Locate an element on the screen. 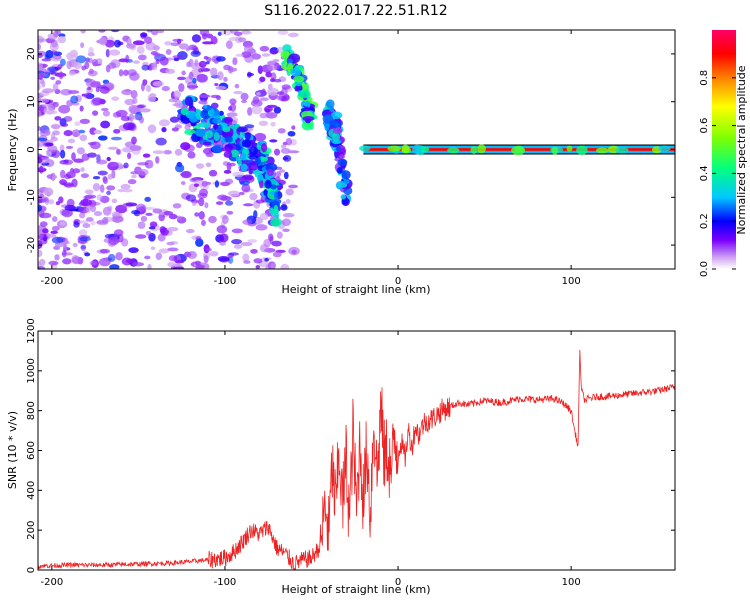  colorbar-tick-label: 0.8 is located at coordinates (704, 78).